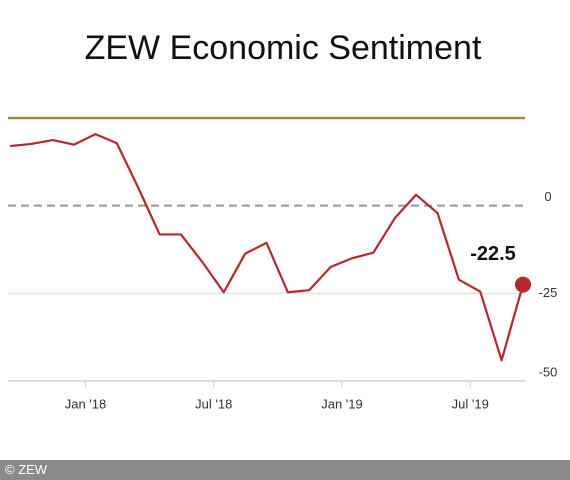 The height and width of the screenshot is (480, 570). Describe the element at coordinates (86, 403) in the screenshot. I see `x-tick-label: Jan '18` at that location.